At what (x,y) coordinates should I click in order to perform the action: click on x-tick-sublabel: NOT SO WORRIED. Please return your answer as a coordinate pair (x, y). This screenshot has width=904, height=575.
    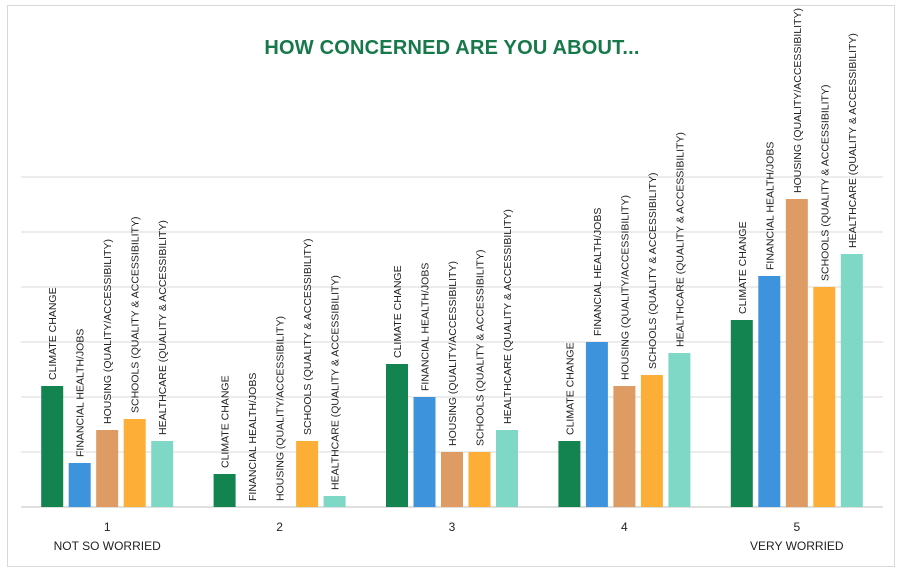
    Looking at the image, I should click on (107, 546).